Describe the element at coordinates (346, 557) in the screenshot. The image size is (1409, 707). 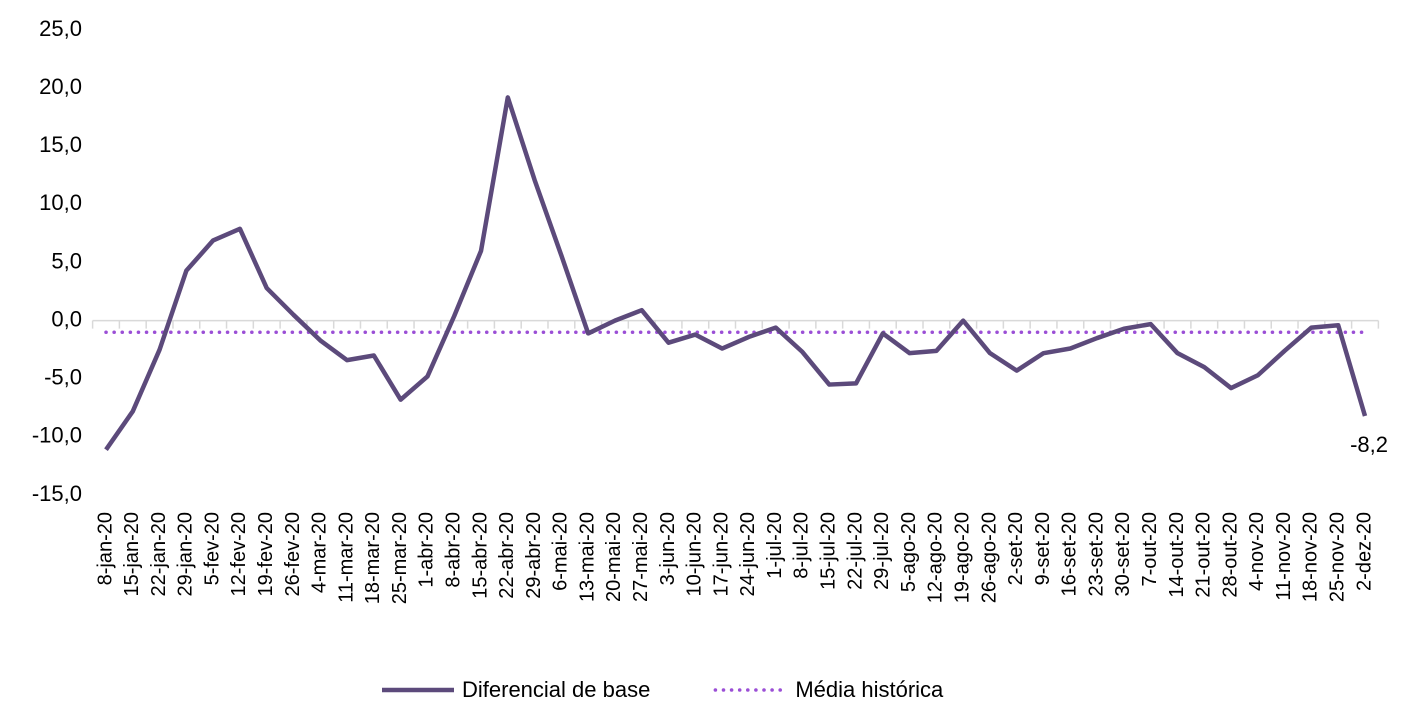
I see `x-tick-label: 11-mar-20` at that location.